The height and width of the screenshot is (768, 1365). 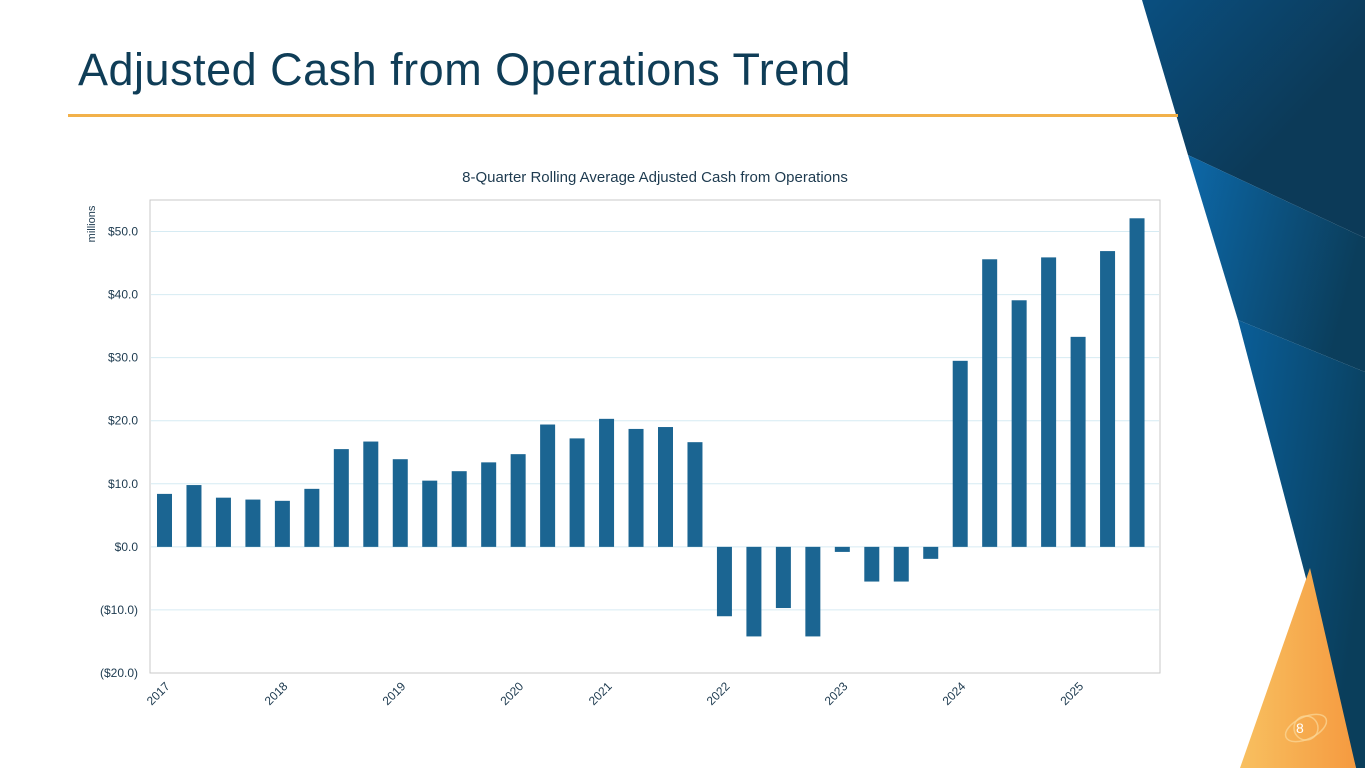 I want to click on x-tick-label: 2021, so click(x=600, y=693).